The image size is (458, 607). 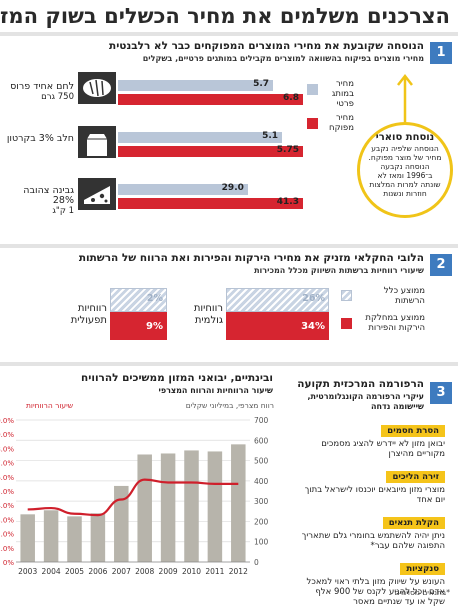 What do you see at coordinates (342, 94) in the screenshot?
I see `legend-label-private: מחיר במותג פרטי` at bounding box center [342, 94].